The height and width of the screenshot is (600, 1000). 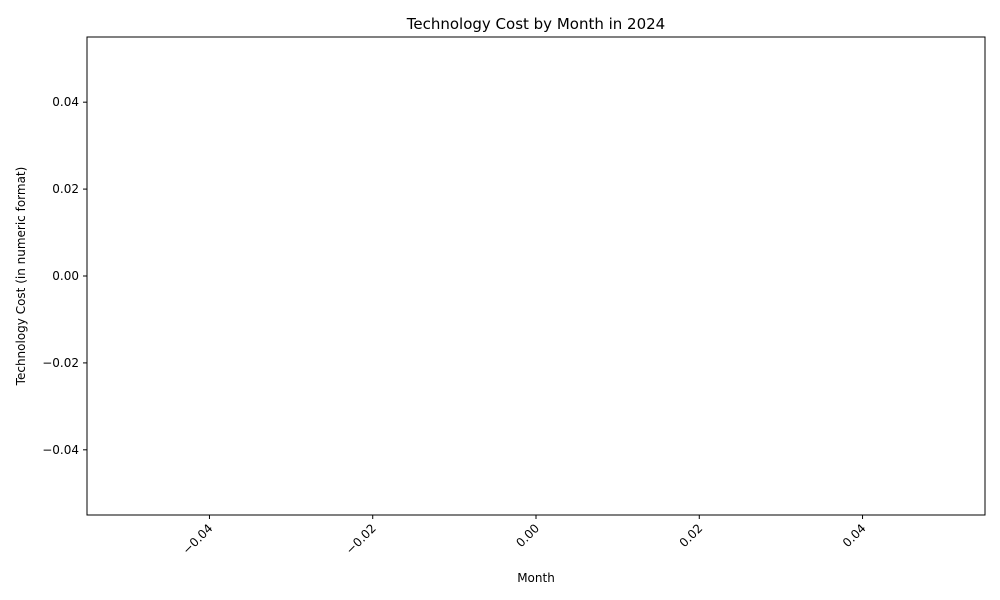 I want to click on y-axis-label: Technology Cost (in numeric format), so click(x=21, y=277).